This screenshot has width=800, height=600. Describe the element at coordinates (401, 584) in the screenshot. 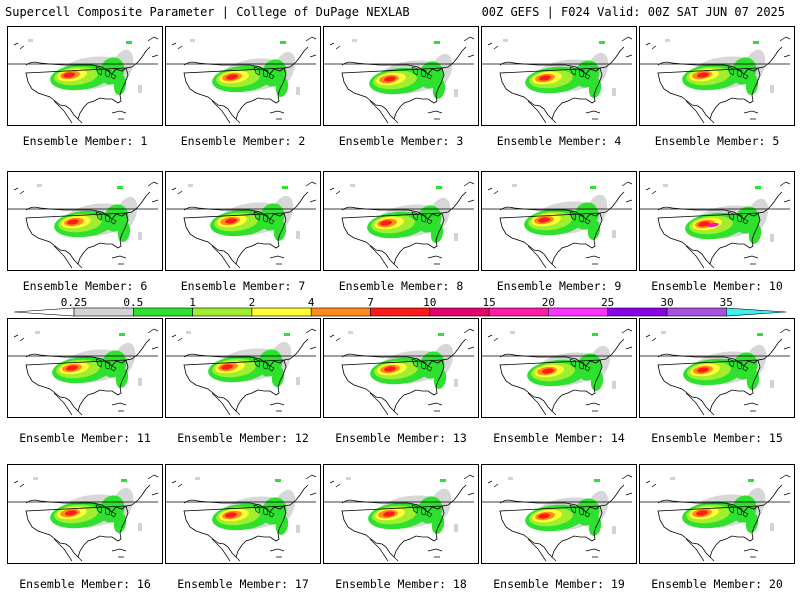

I see `ensemble-member-label: Ensemble Member: 18` at that location.